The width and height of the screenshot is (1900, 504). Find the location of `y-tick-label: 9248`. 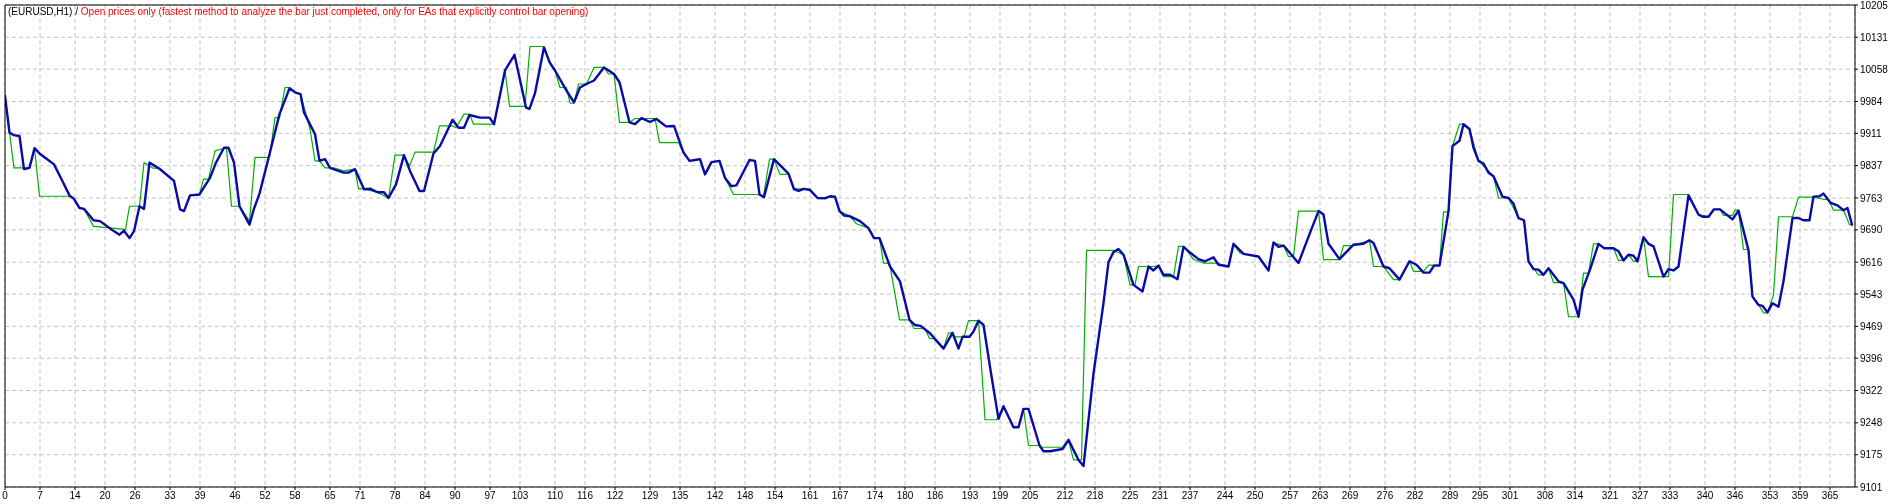

y-tick-label: 9248 is located at coordinates (1871, 423).